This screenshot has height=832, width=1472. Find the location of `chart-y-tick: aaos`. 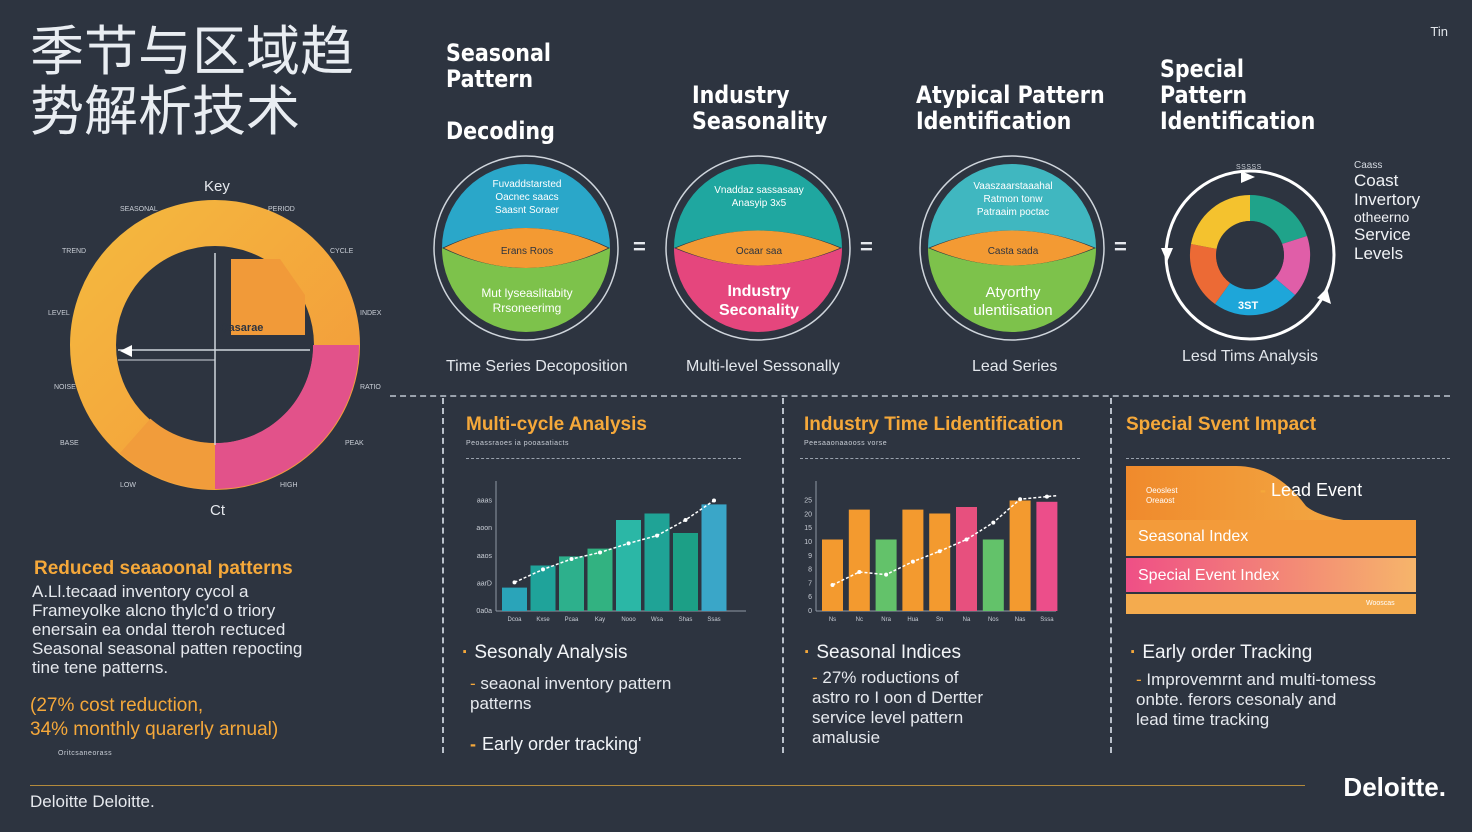

chart-y-tick: aaos is located at coordinates (485, 556).